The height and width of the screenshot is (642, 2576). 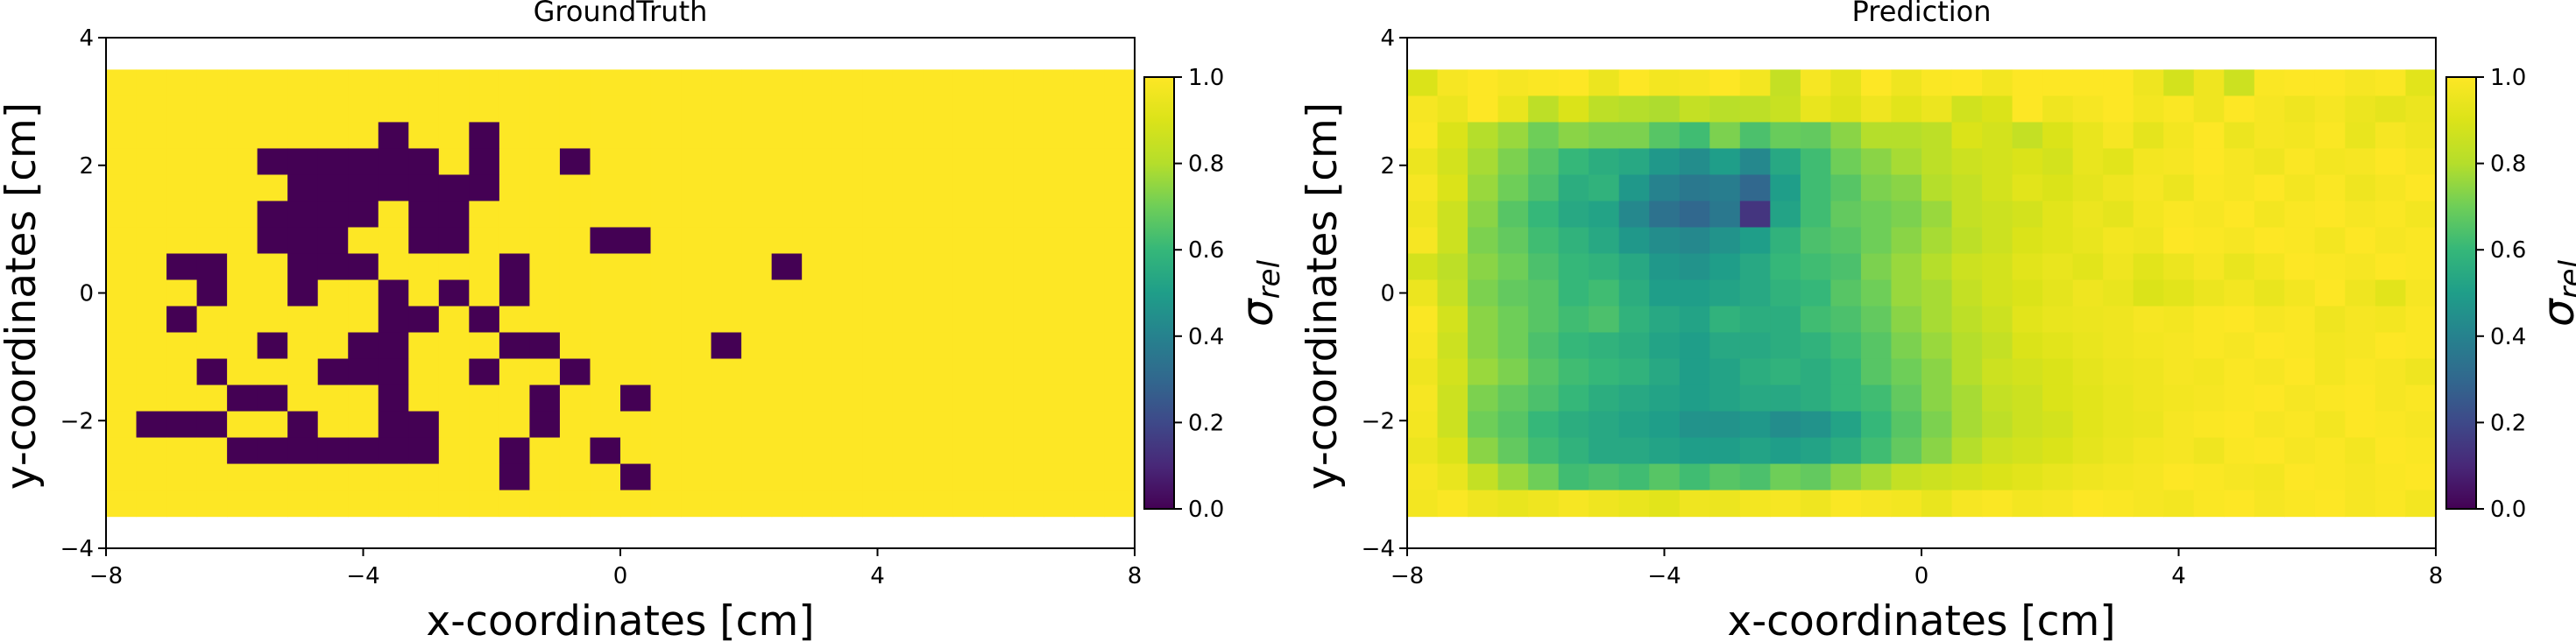 What do you see at coordinates (1206, 251) in the screenshot?
I see `colorbar-tick-label: 0.6` at bounding box center [1206, 251].